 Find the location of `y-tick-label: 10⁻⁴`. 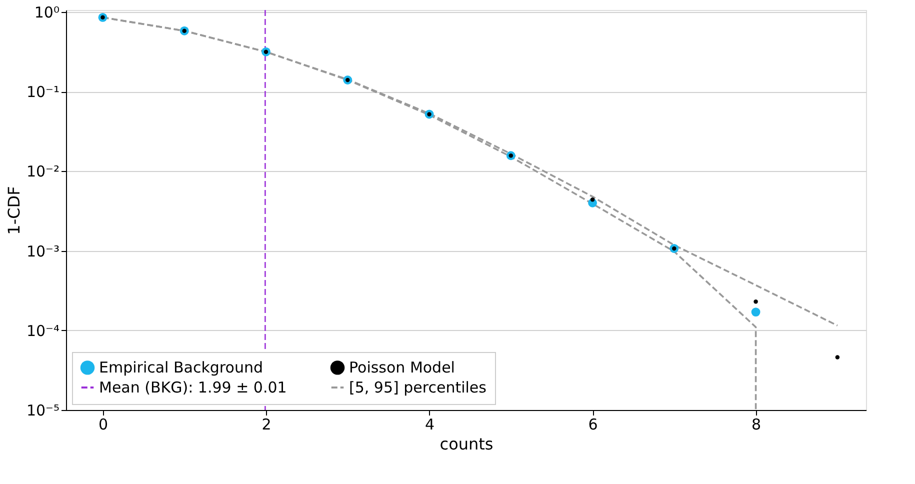

y-tick-label: 10⁻⁴ is located at coordinates (43, 331).